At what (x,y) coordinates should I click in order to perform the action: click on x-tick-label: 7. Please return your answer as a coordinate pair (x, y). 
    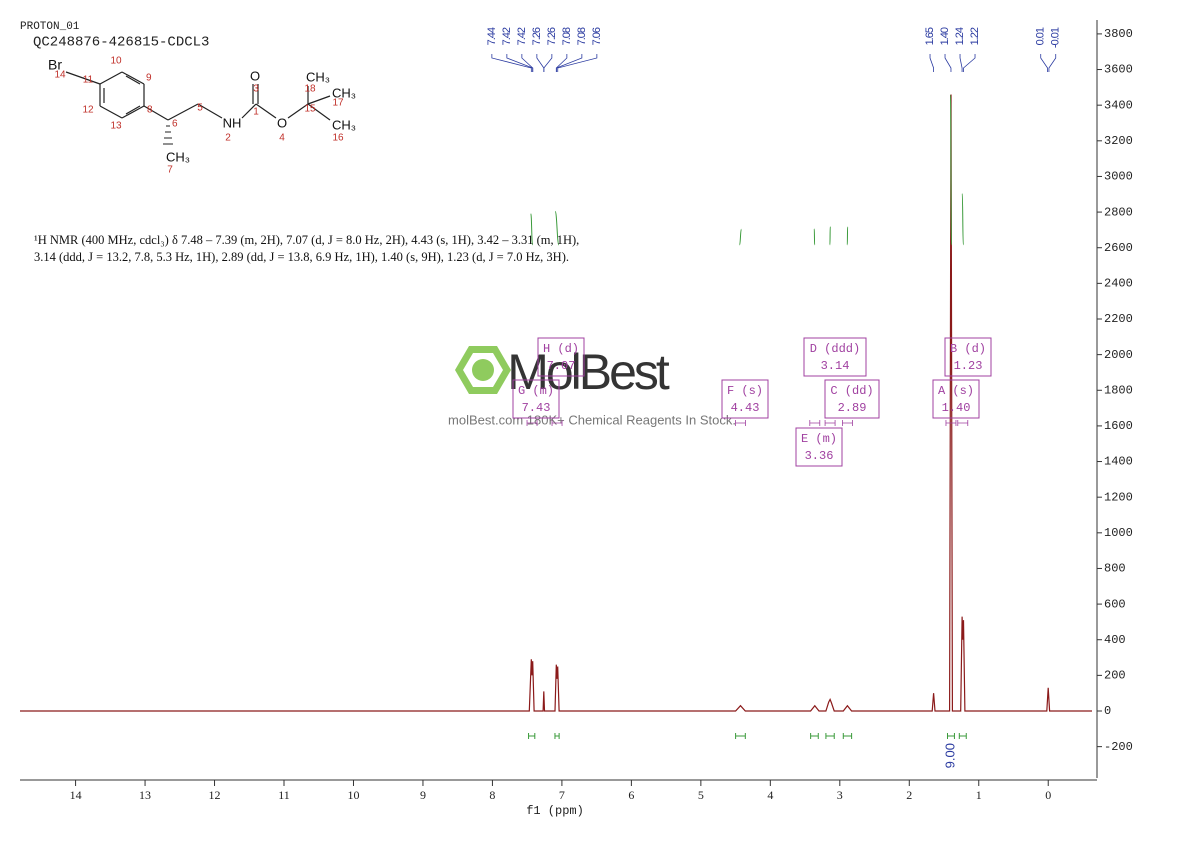
    Looking at the image, I should click on (562, 795).